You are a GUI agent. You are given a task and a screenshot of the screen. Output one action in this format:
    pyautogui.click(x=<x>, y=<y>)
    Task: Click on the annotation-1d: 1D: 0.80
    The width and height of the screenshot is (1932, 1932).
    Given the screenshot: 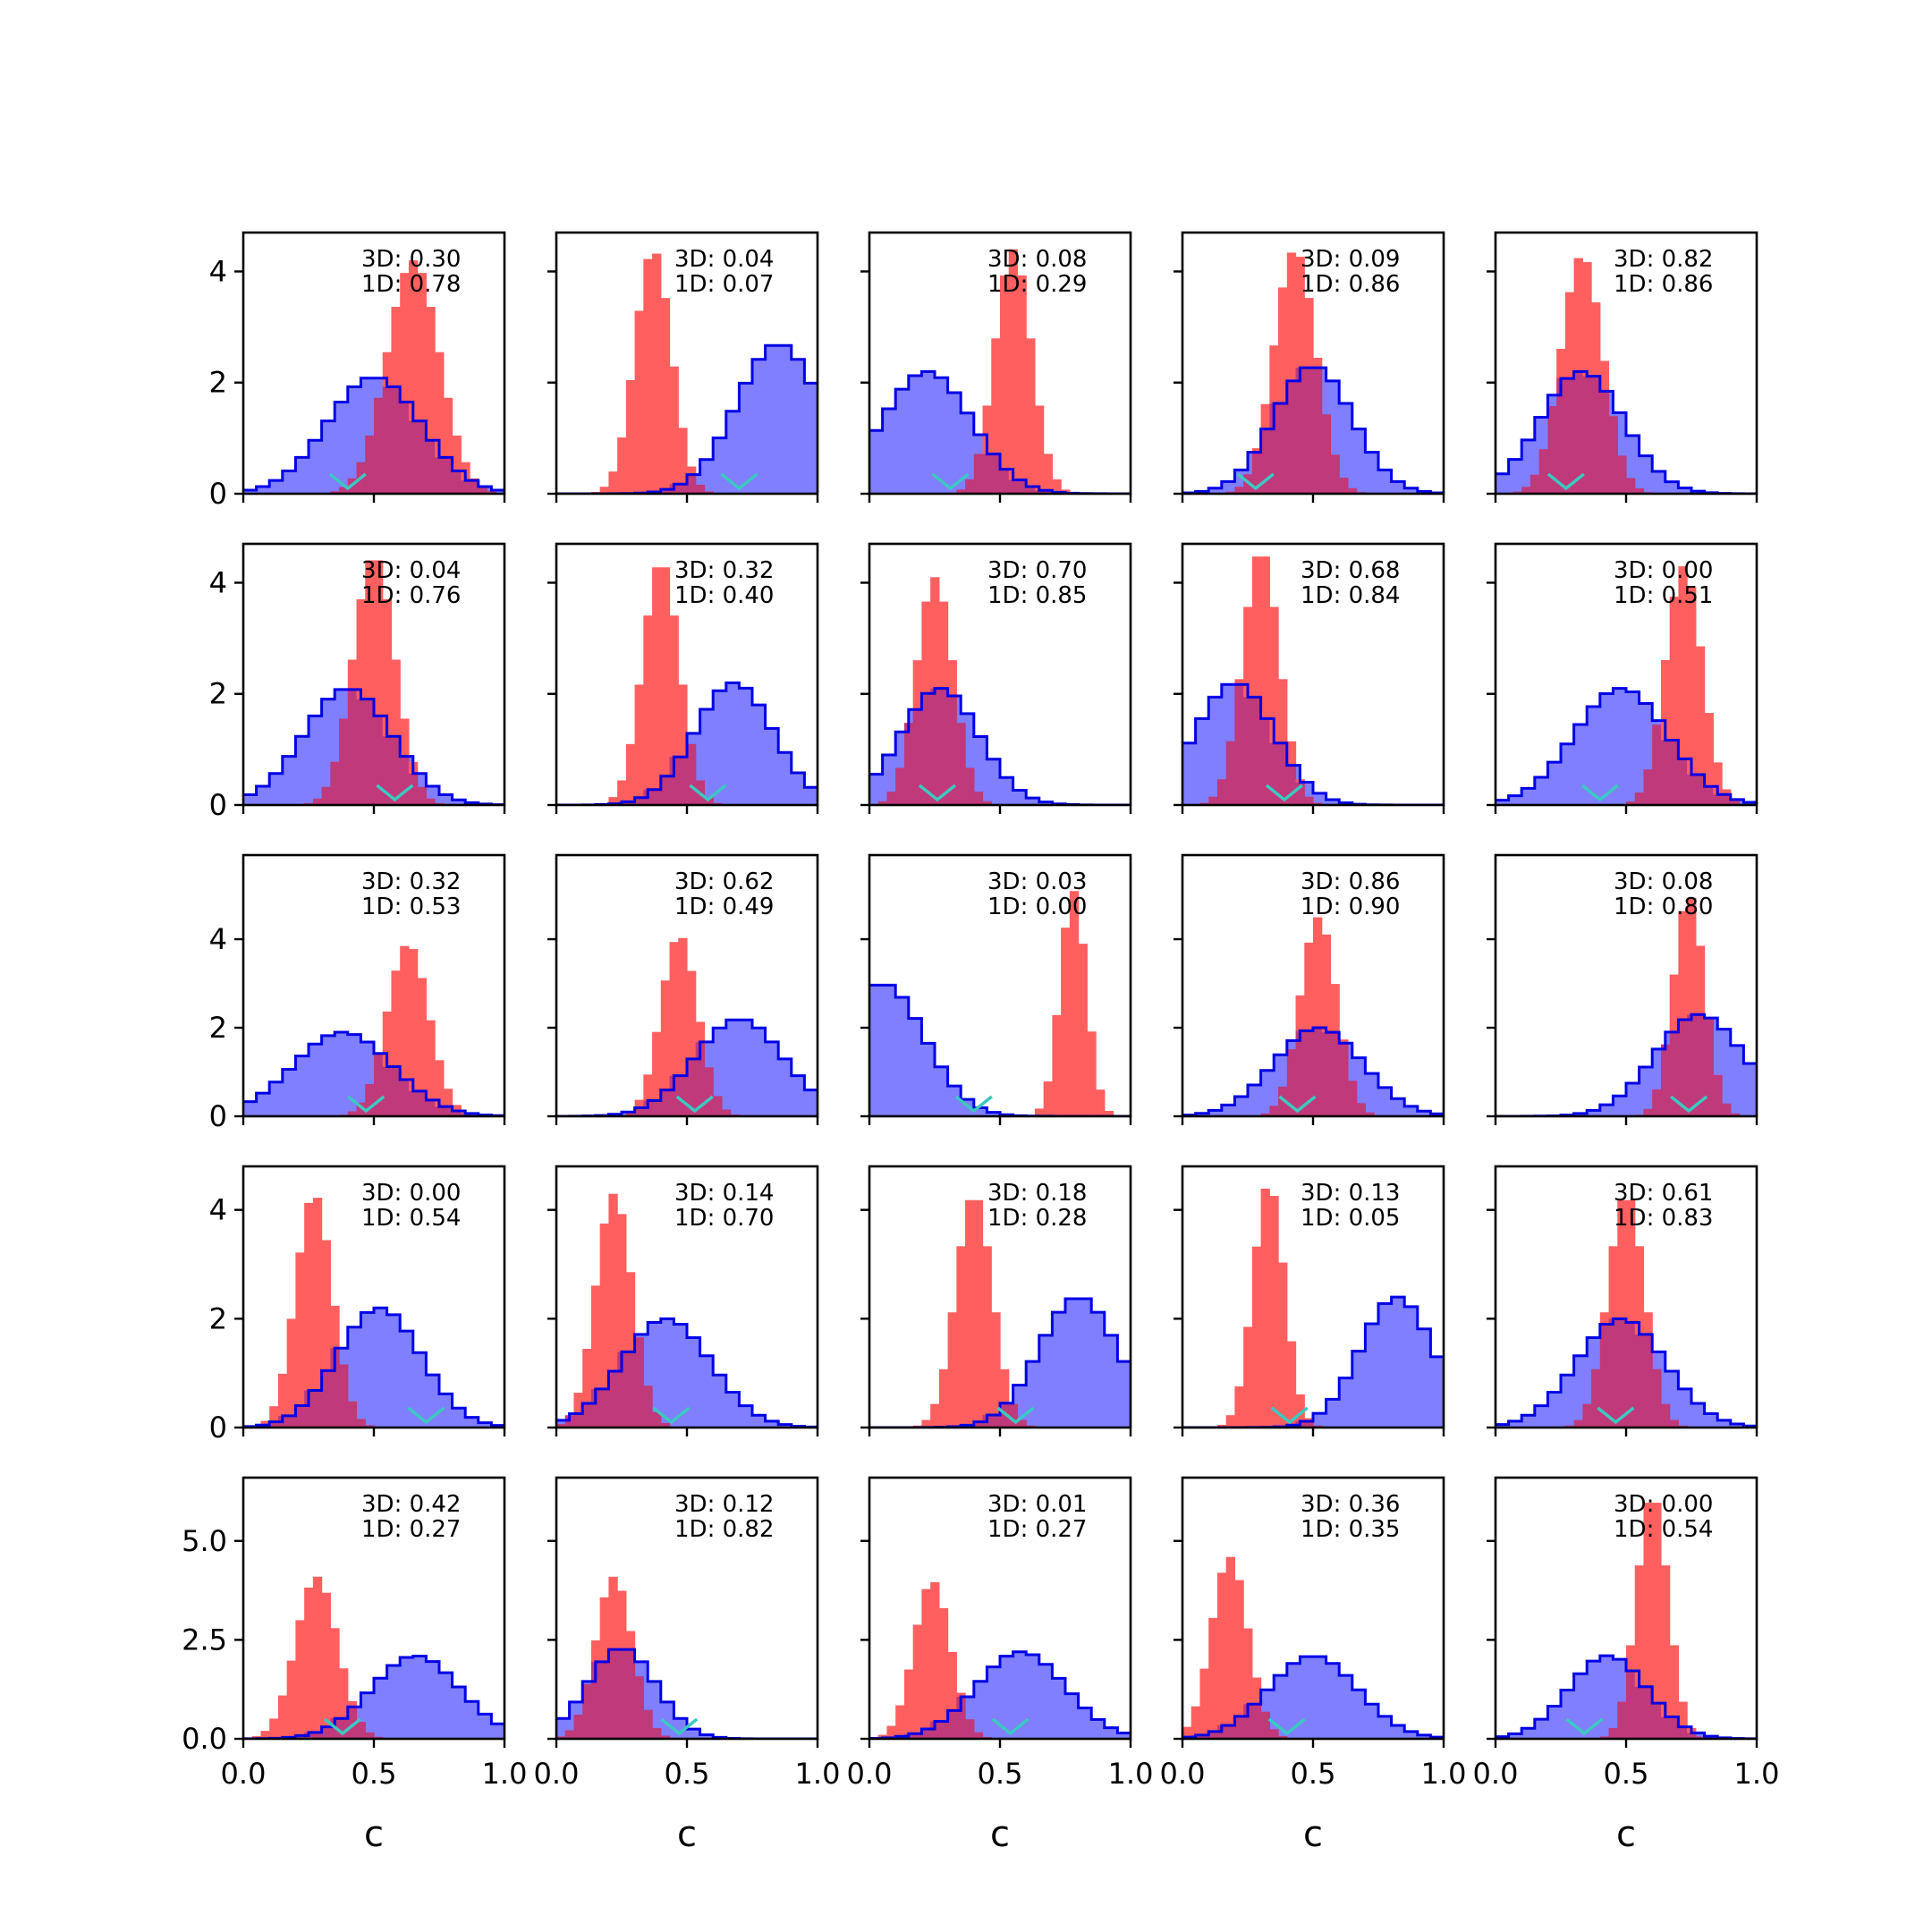 What is the action you would take?
    pyautogui.click(x=1663, y=907)
    